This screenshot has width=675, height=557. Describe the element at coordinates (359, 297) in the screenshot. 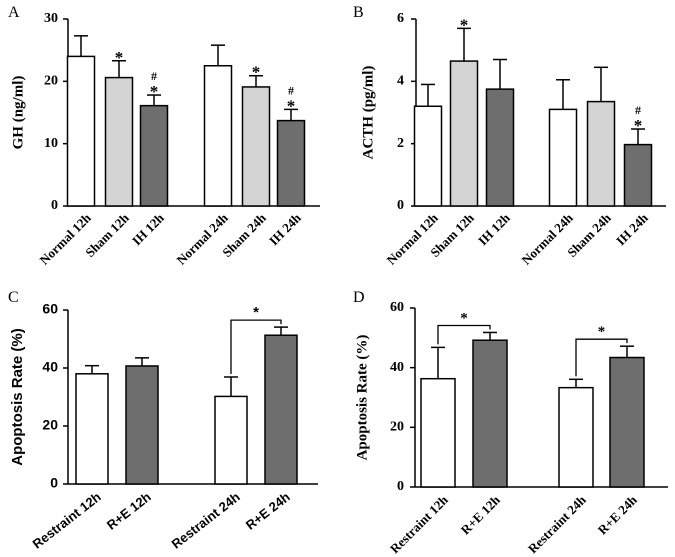

I see `panel-letter: D` at that location.